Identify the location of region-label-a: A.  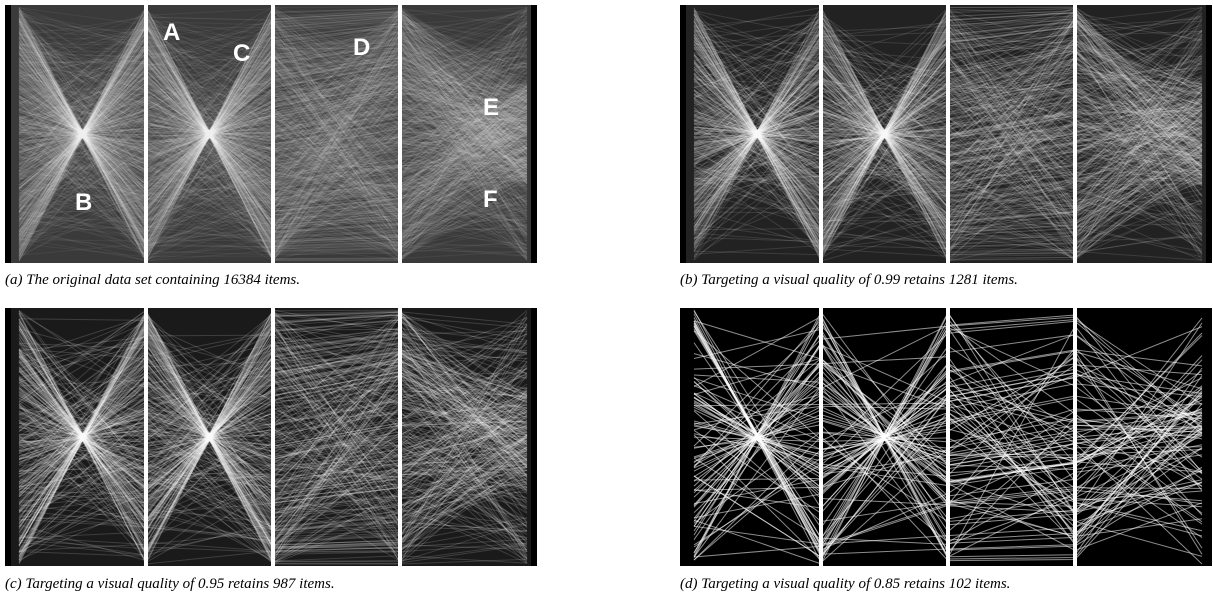
(171, 32).